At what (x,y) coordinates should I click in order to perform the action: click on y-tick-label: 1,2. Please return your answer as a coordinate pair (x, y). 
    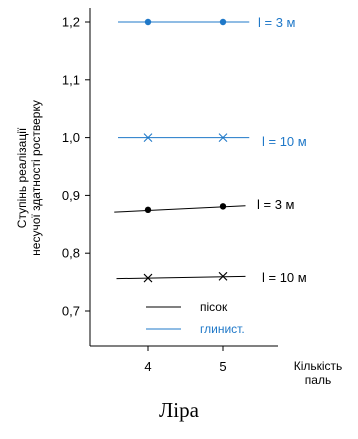
    Looking at the image, I should click on (71, 22).